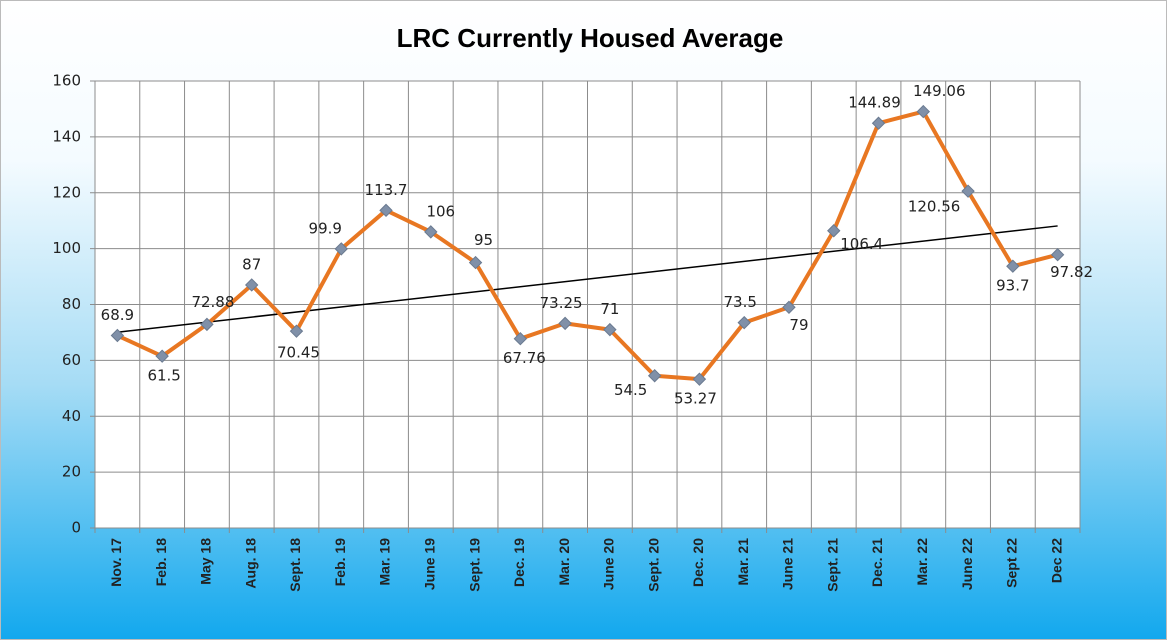 This screenshot has height=644, width=1167. Describe the element at coordinates (163, 376) in the screenshot. I see `data-label: 61.5` at that location.